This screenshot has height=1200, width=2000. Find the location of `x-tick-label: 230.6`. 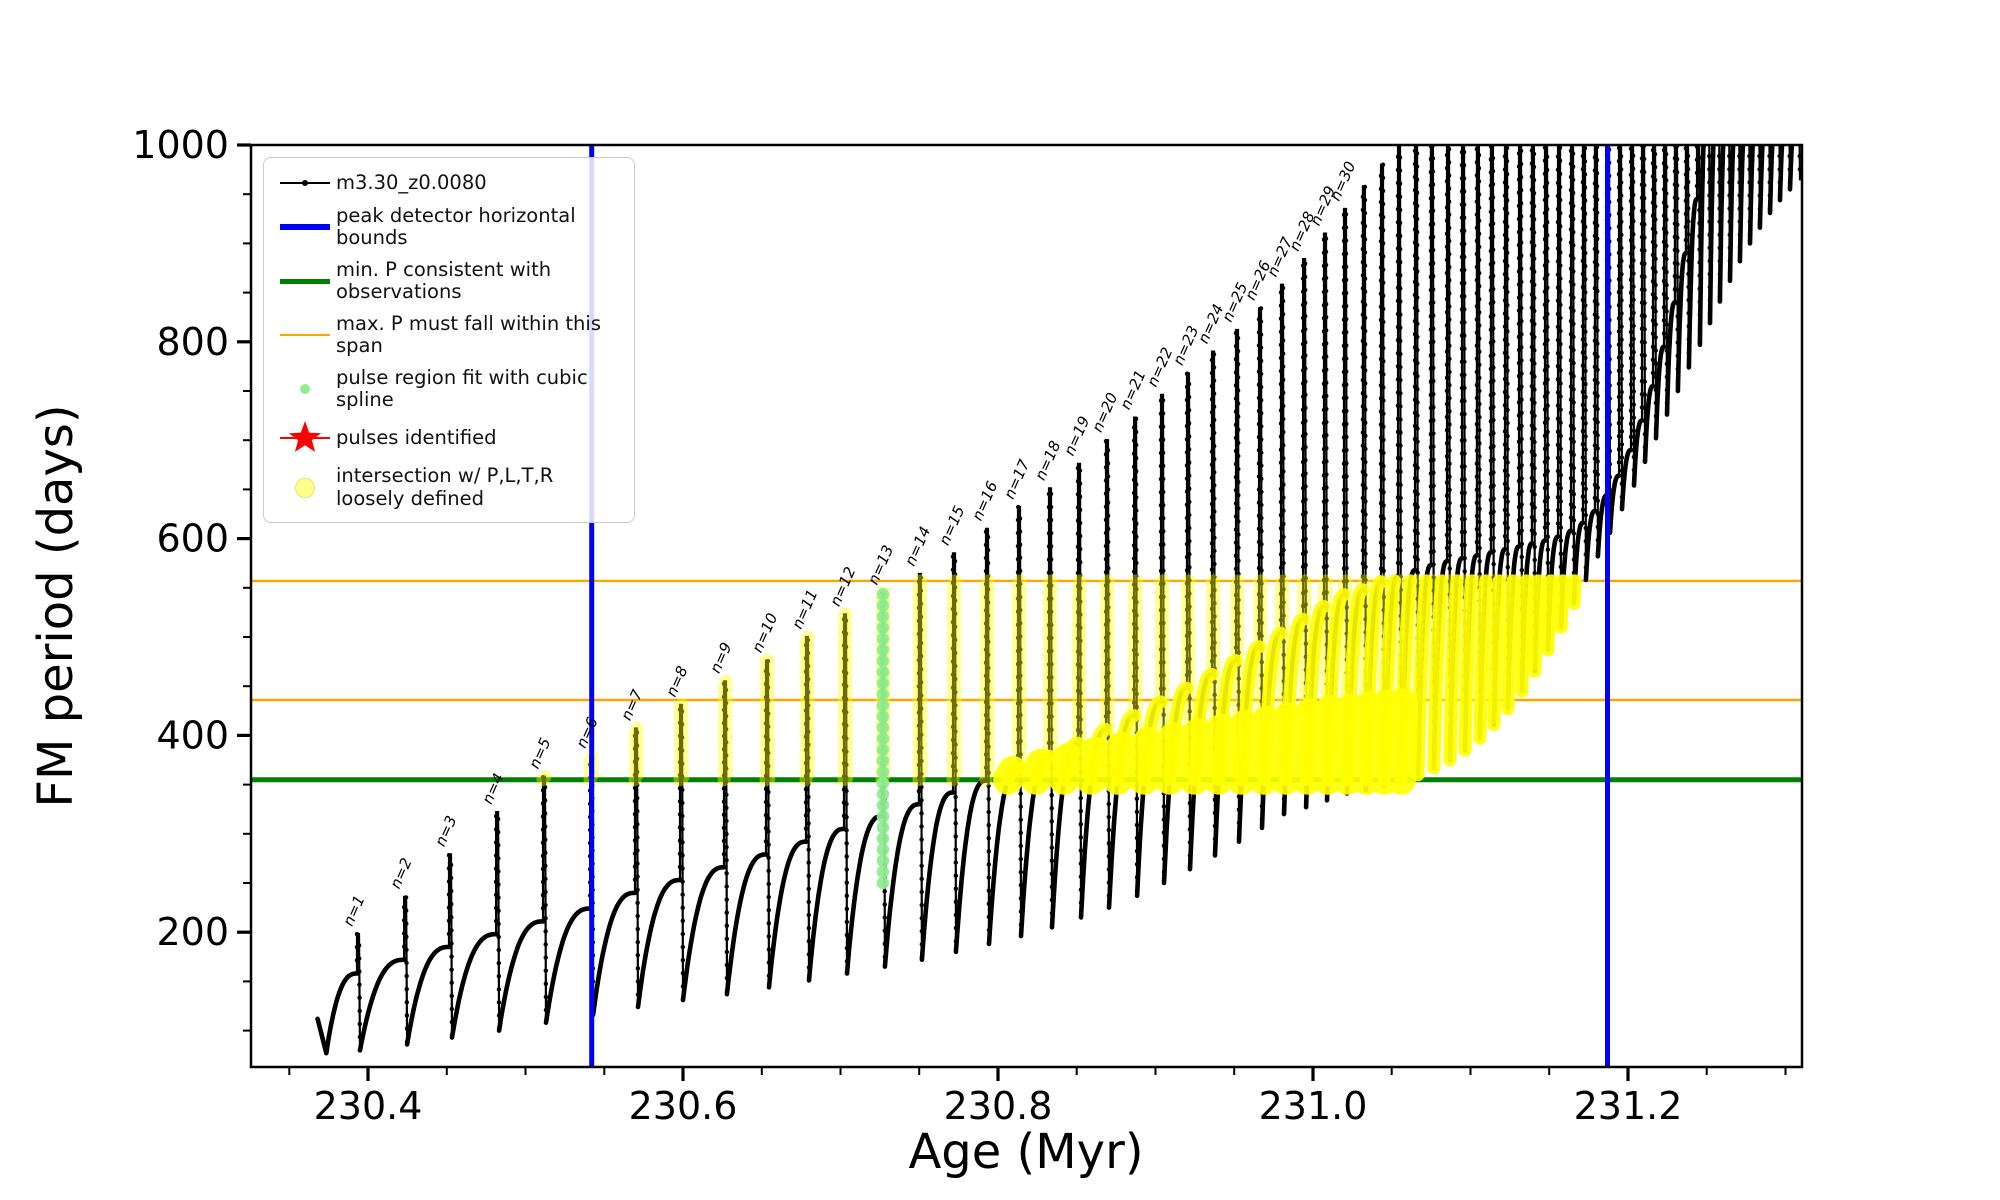

x-tick-label: 230.6 is located at coordinates (683, 1106).